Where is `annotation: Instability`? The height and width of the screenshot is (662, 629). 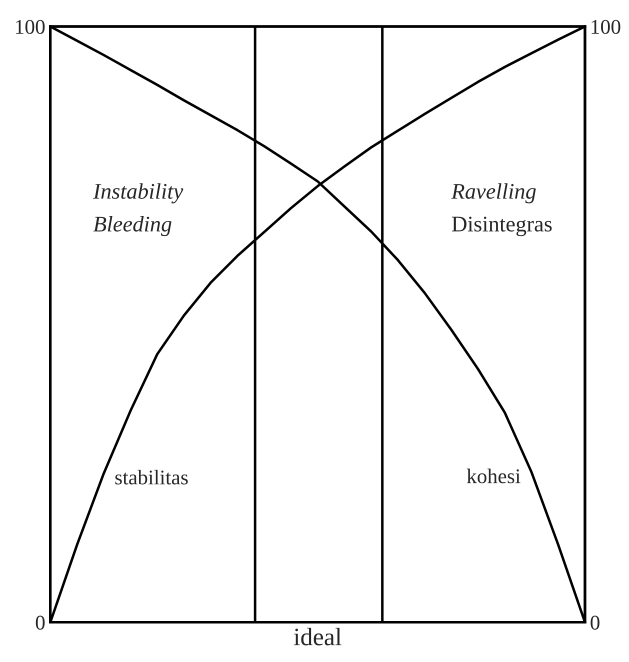 annotation: Instability is located at coordinates (138, 193).